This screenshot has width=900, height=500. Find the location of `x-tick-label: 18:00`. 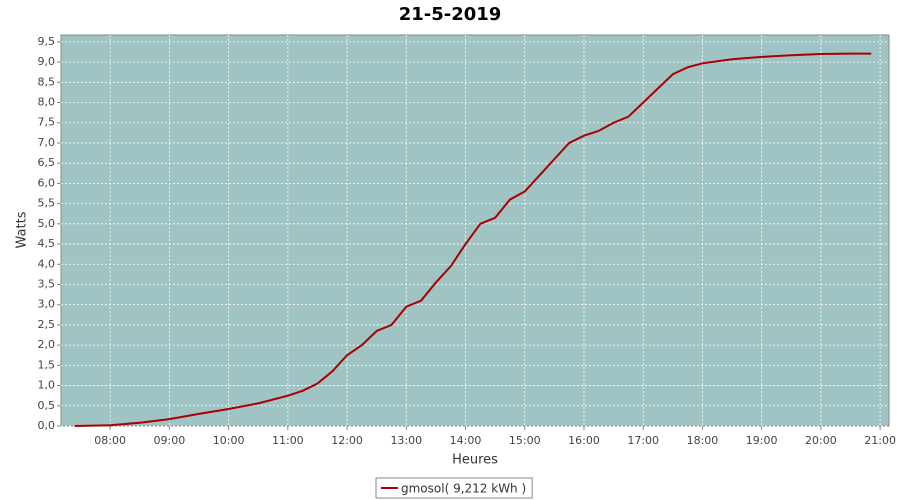

x-tick-label: 18:00 is located at coordinates (703, 440).